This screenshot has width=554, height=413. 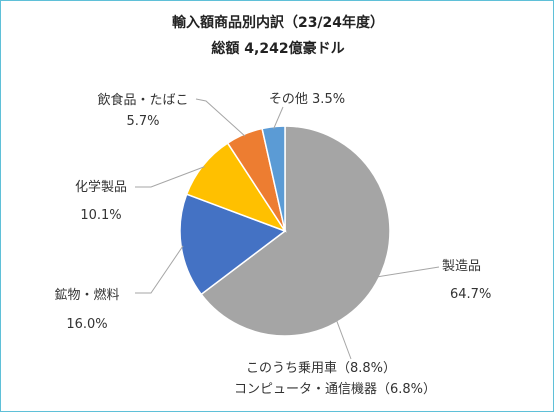 What do you see at coordinates (277, 48) in the screenshot?
I see `chart-subtitle: 総額 4,242億豪ドル` at bounding box center [277, 48].